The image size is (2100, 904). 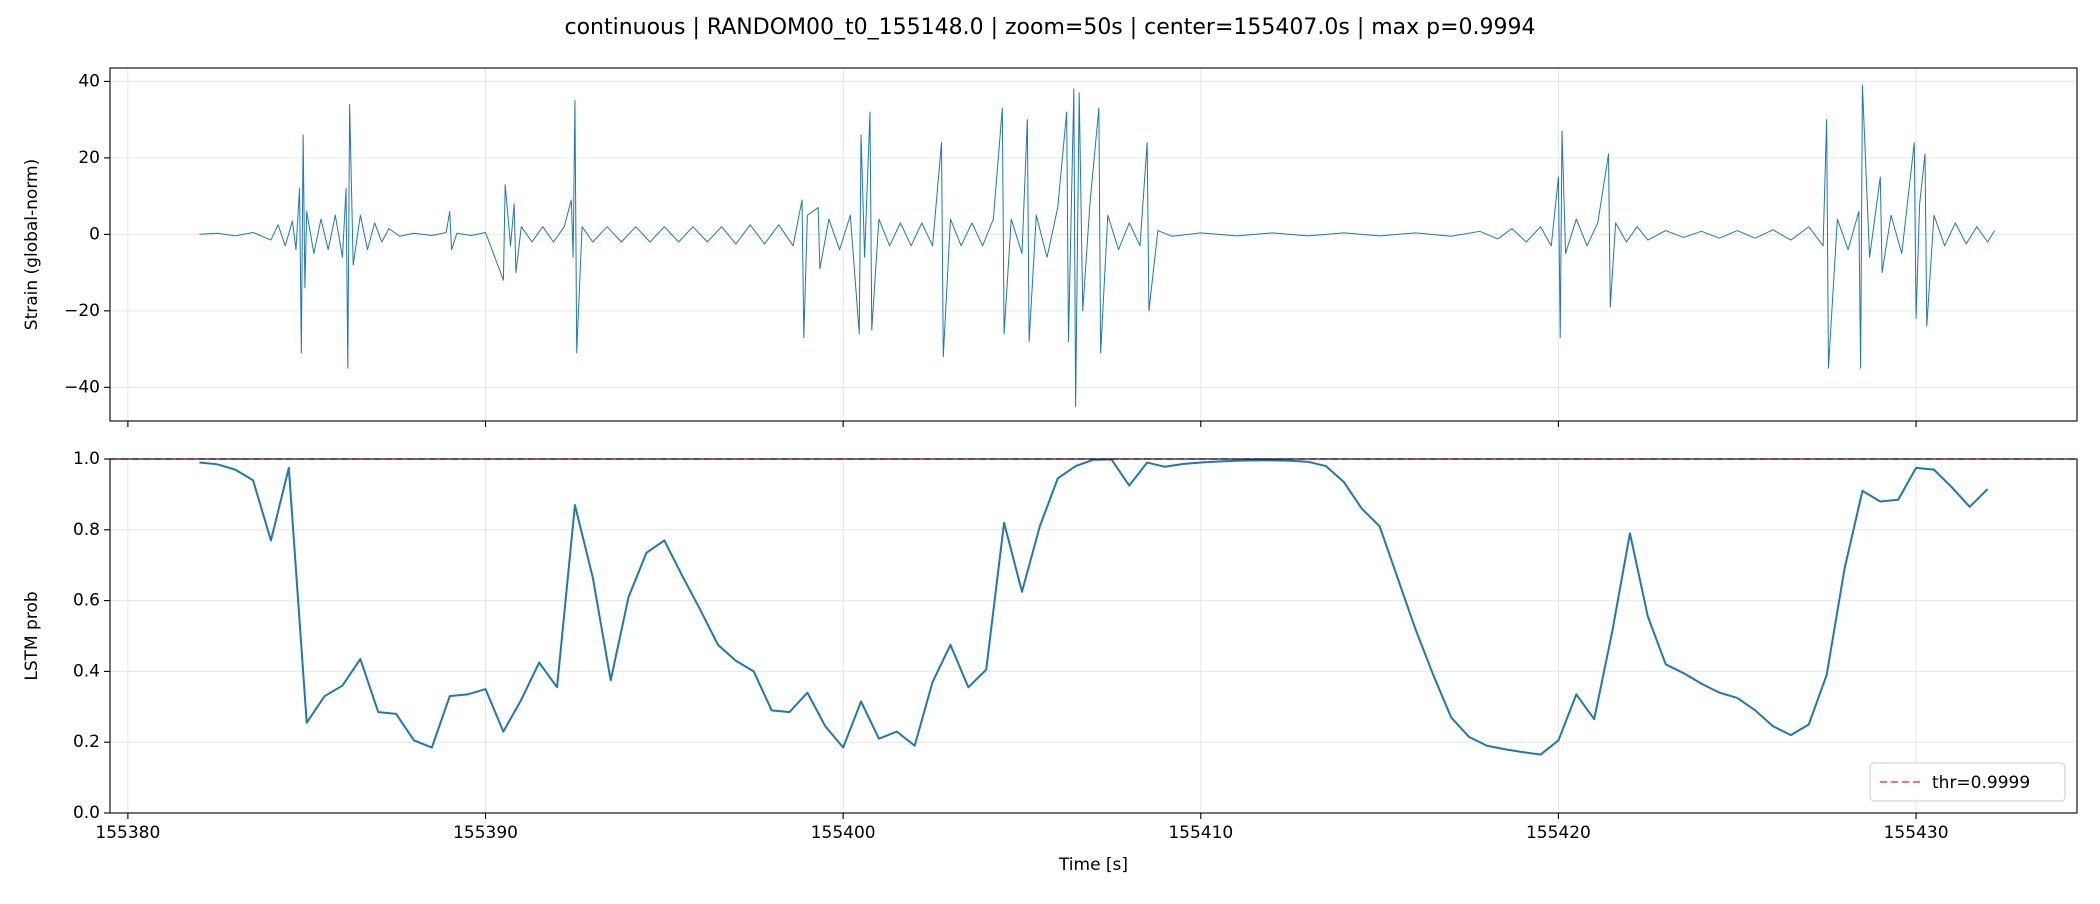 What do you see at coordinates (94, 234) in the screenshot?
I see `y-tick-label: 0` at bounding box center [94, 234].